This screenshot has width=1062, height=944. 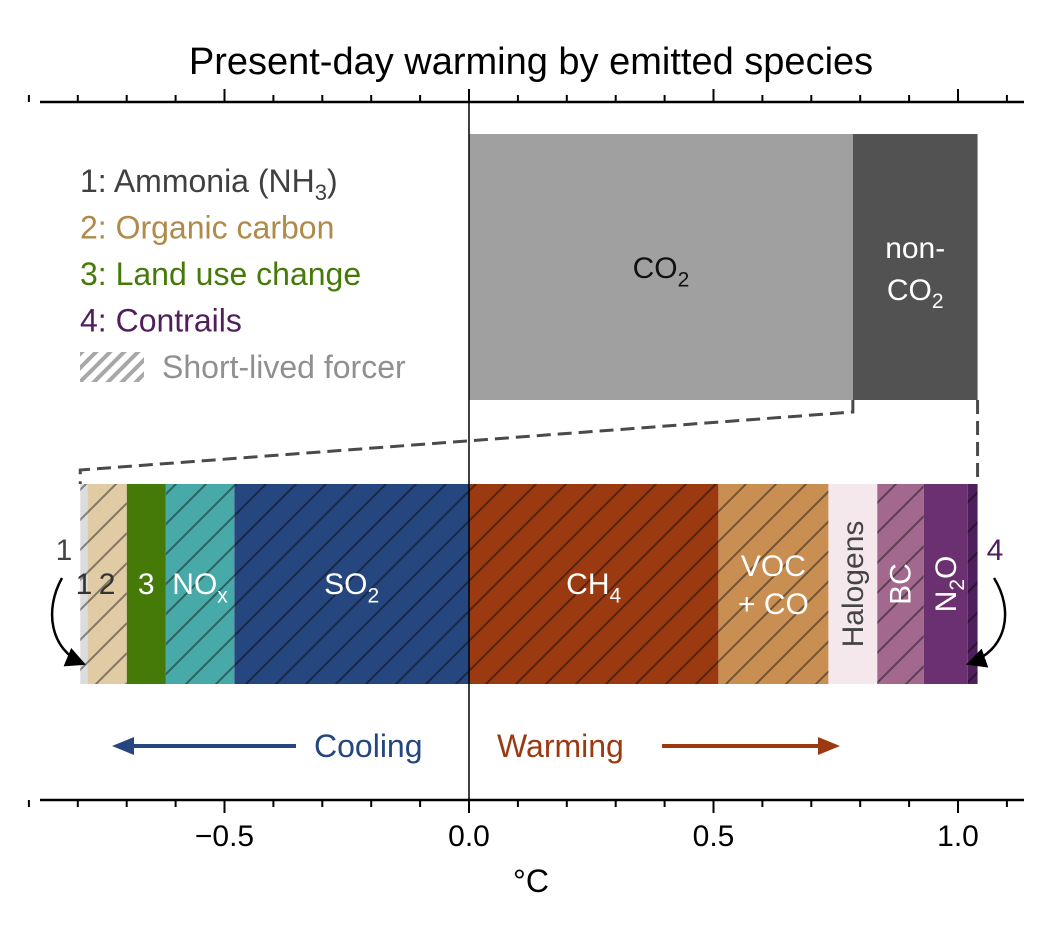 I want to click on bar-nh3-hatch, so click(x=84, y=584).